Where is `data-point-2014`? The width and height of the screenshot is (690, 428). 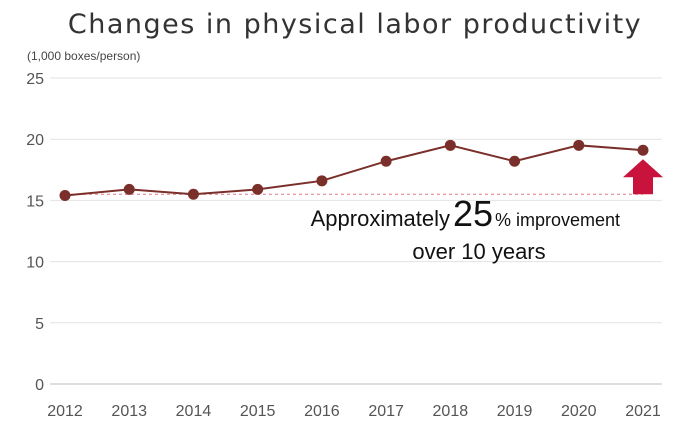
data-point-2014 is located at coordinates (193, 194).